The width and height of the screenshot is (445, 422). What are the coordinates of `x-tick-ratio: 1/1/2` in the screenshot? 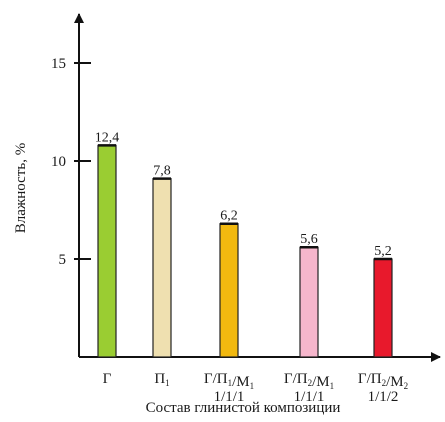 It's located at (383, 397).